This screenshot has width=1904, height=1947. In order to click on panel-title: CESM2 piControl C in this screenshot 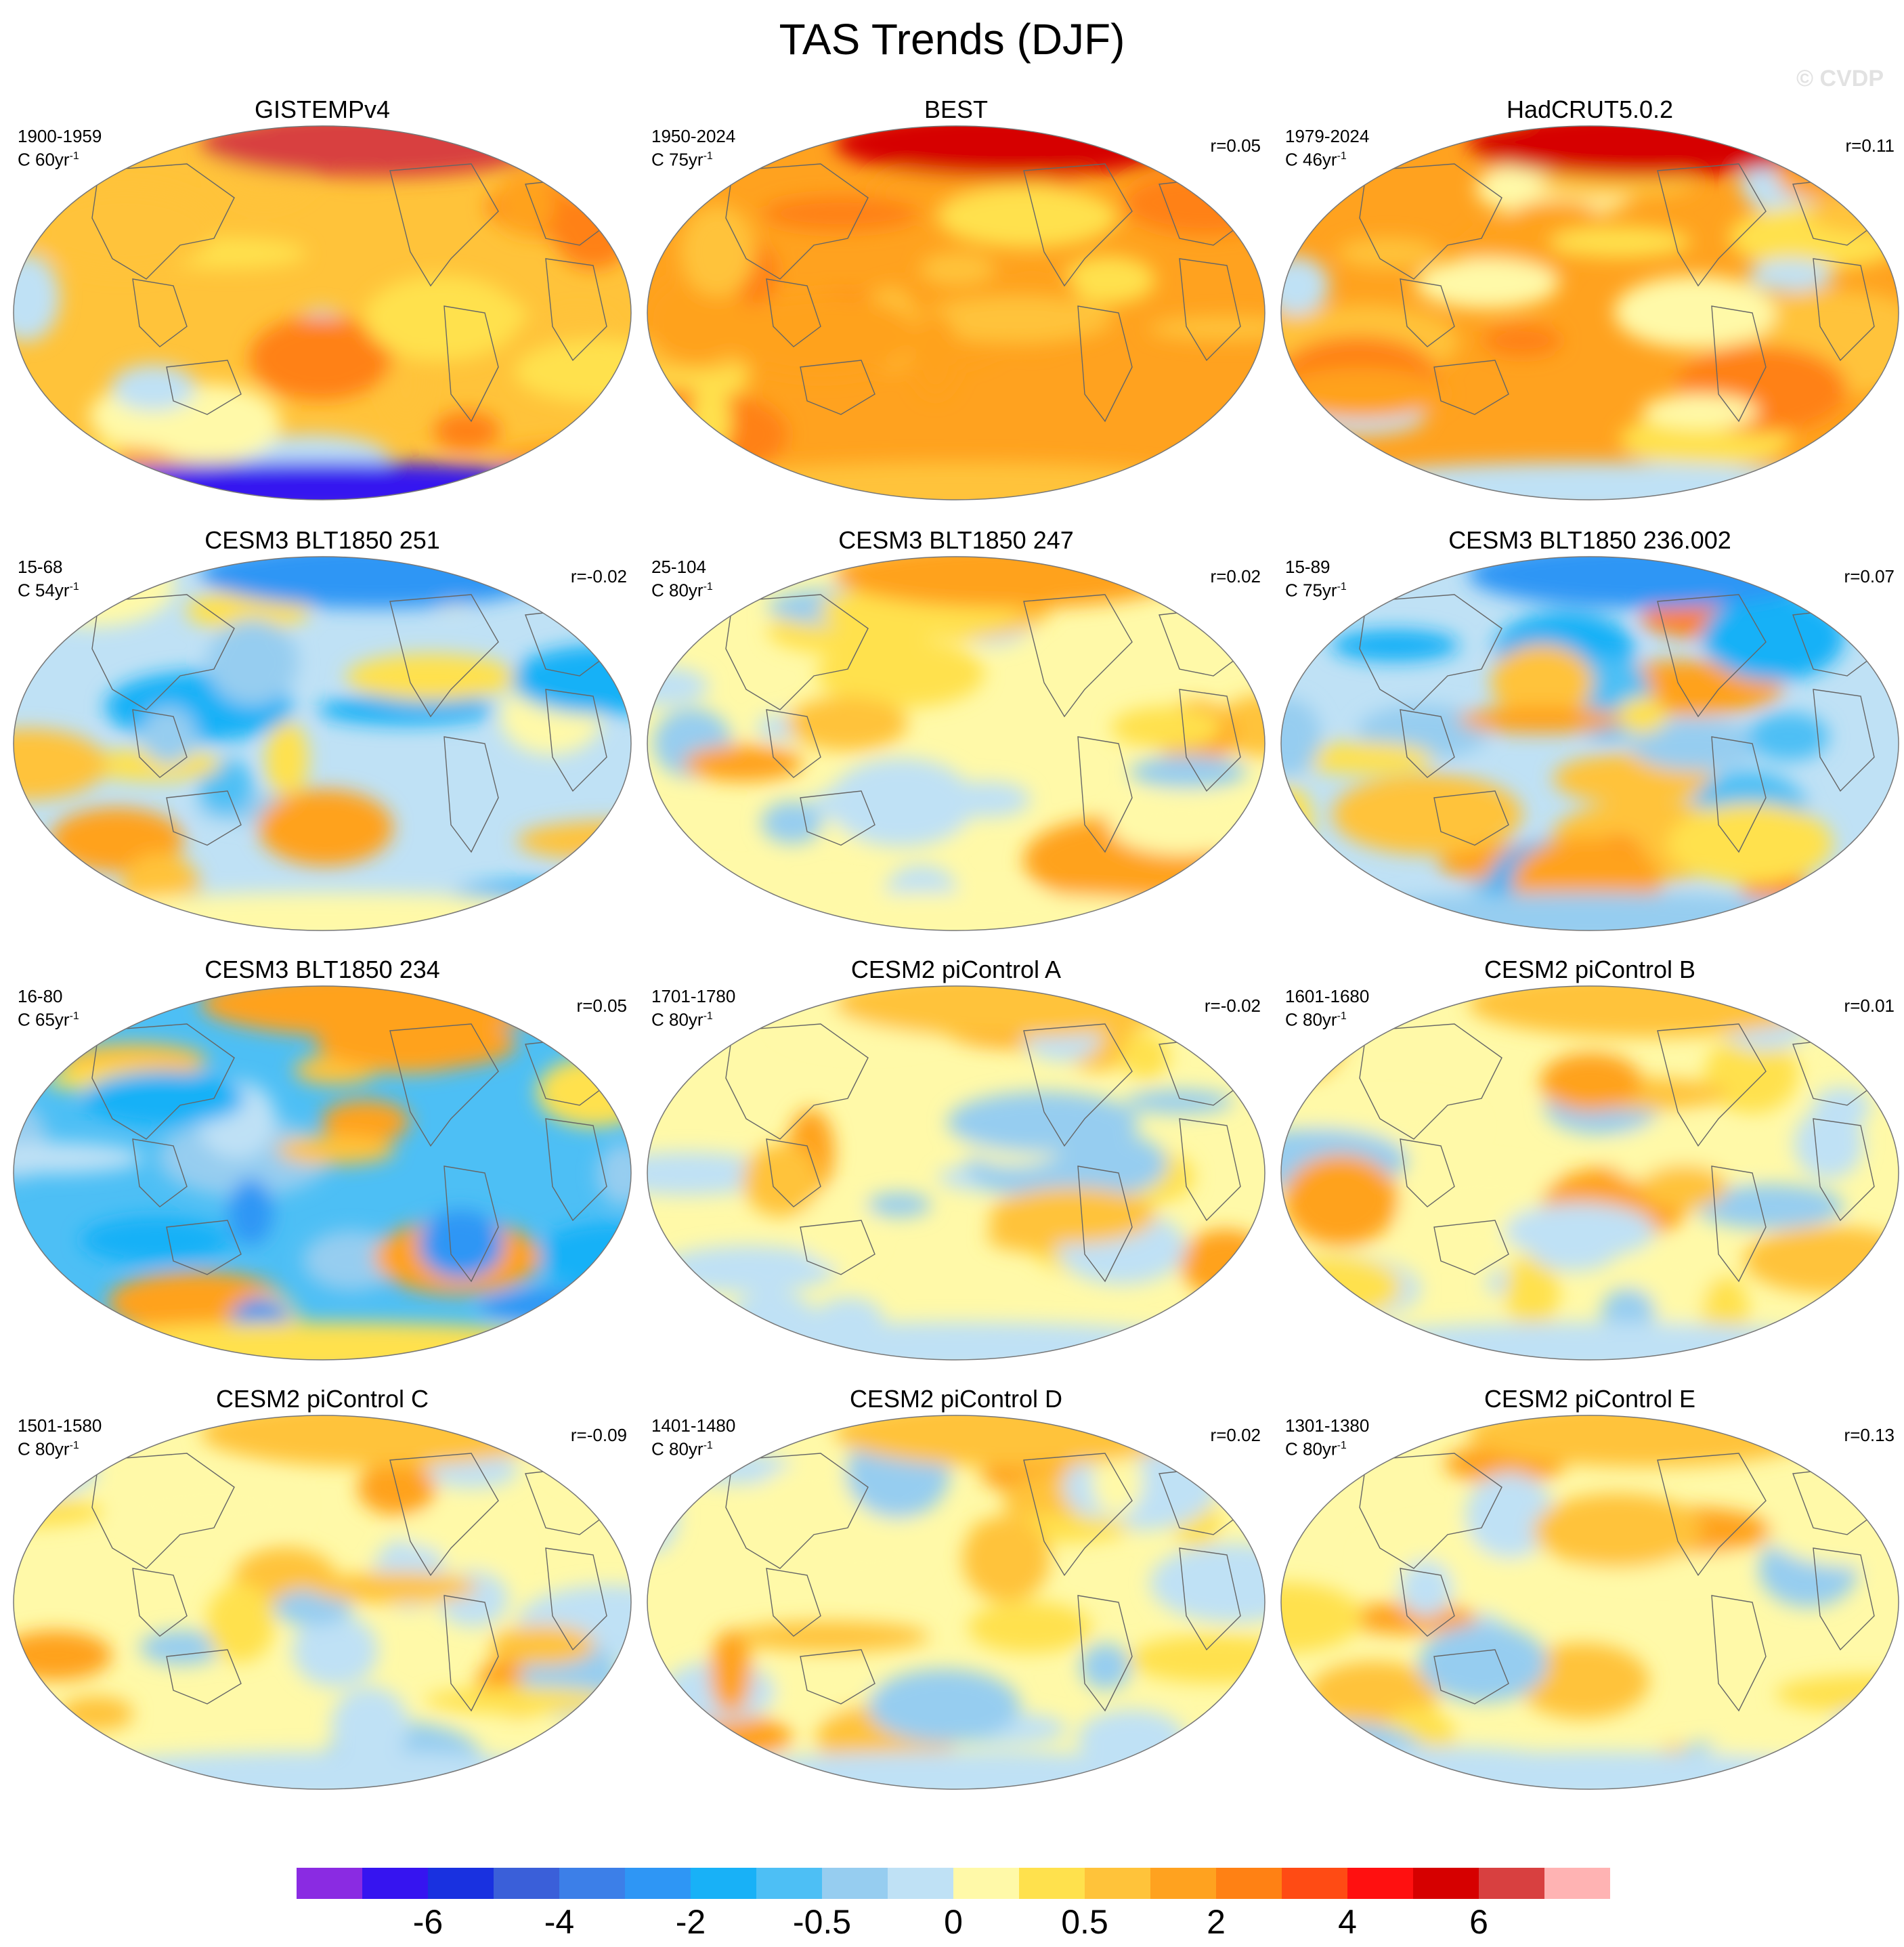, I will do `click(322, 1399)`.